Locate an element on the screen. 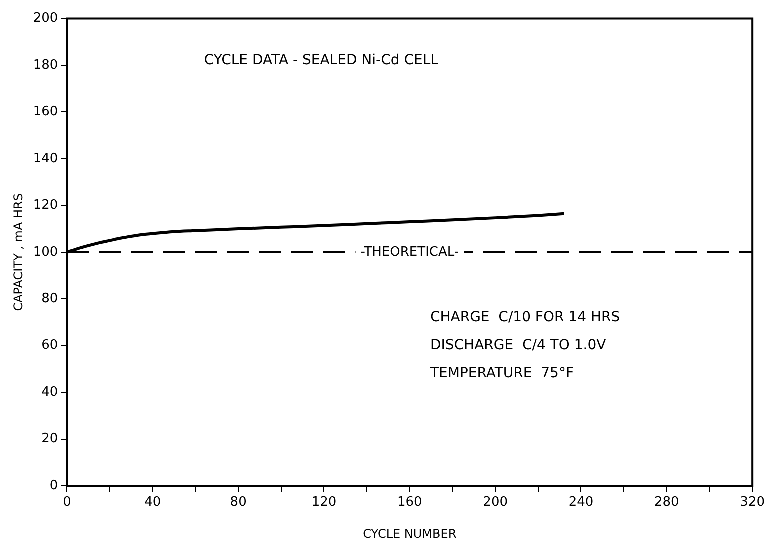 The height and width of the screenshot is (557, 778). x-tick-label: 280 is located at coordinates (667, 502).